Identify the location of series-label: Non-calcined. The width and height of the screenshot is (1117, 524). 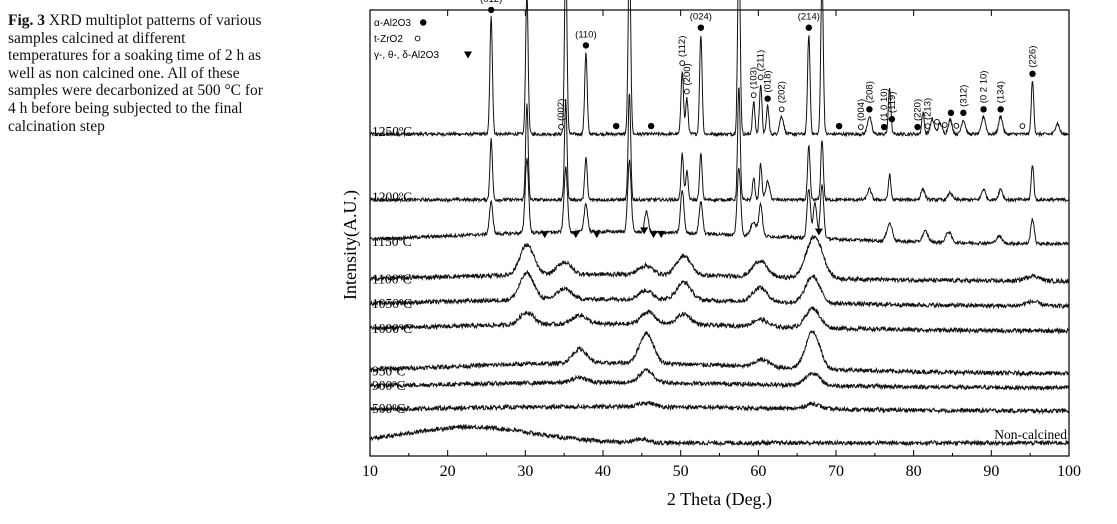
(1030, 434).